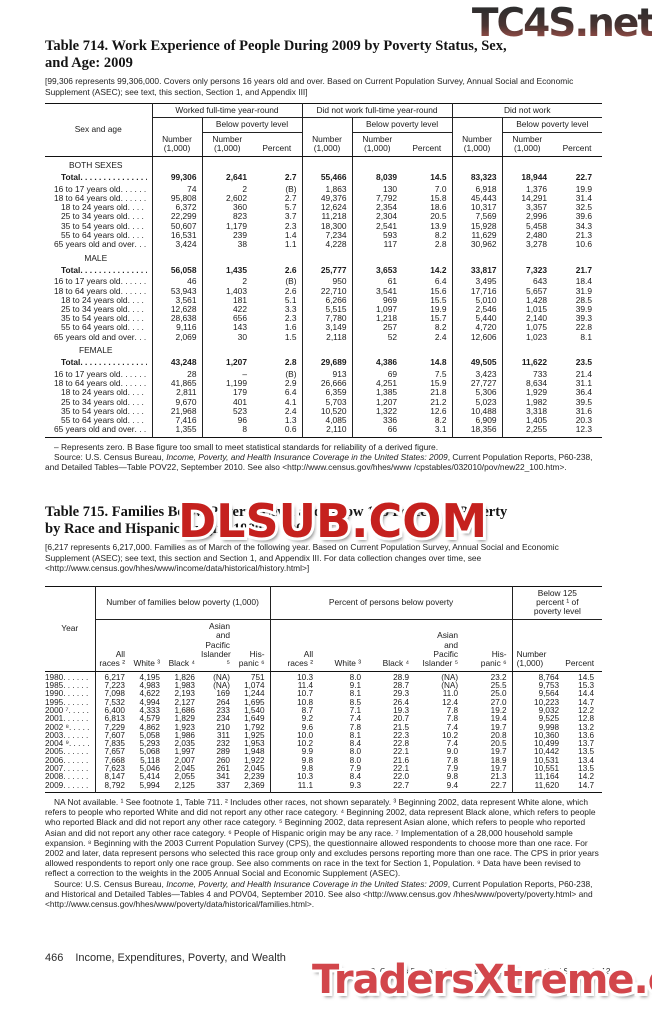 The width and height of the screenshot is (652, 1024). I want to click on data-cell: 10,223, so click(547, 702).